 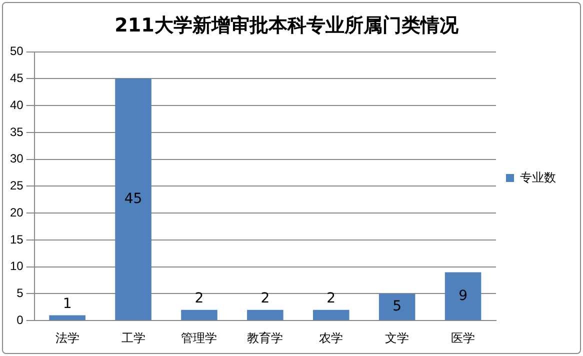 I want to click on y-tick-label: 5, so click(x=20, y=293).